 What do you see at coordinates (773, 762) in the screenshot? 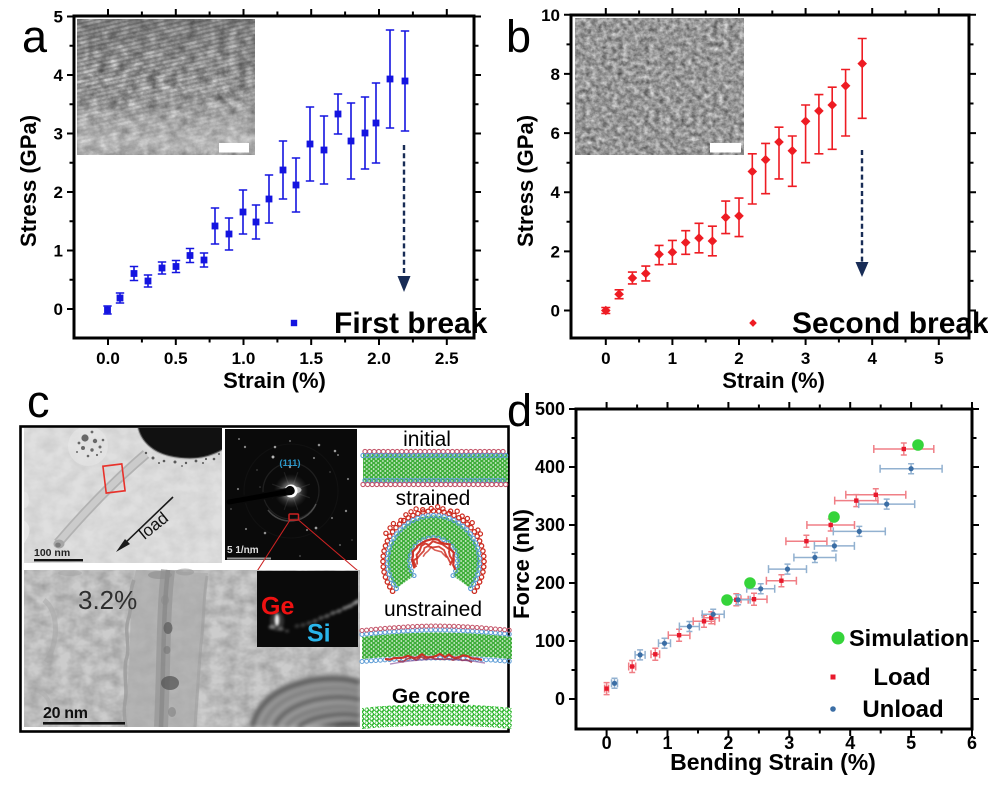
I see `svg-text: Bending Strain (%)` at bounding box center [773, 762].